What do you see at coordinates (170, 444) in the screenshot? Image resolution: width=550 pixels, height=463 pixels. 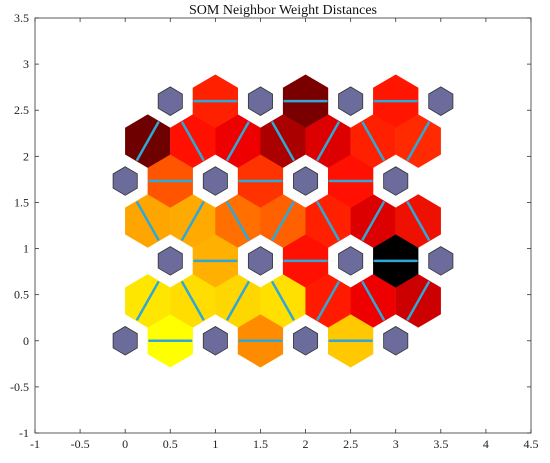 I see `x-tick-label: 0.5` at bounding box center [170, 444].